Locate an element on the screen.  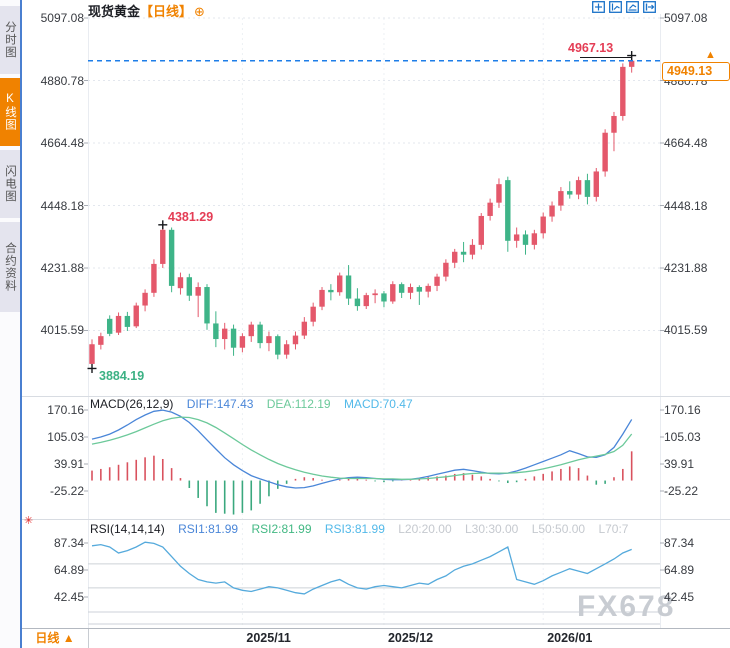
exit-chart-icon is located at coordinates (649, 7).